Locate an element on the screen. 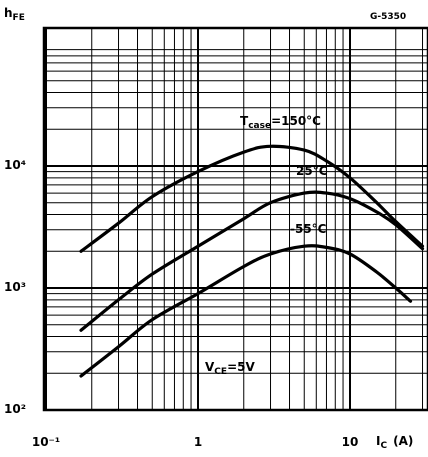 The width and height of the screenshot is (428, 457). x-axis-label-unit: (A) is located at coordinates (403, 441).